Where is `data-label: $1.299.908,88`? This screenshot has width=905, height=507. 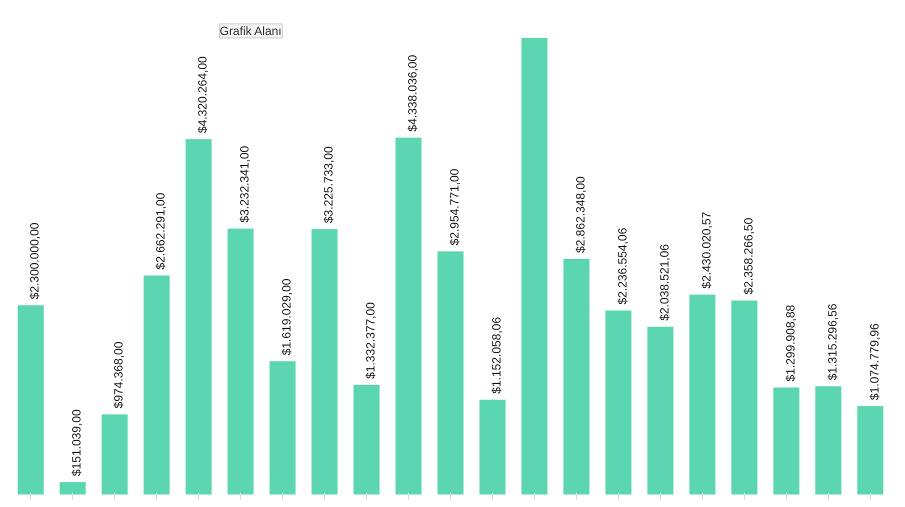 data-label: $1.299.908,88 is located at coordinates (790, 343).